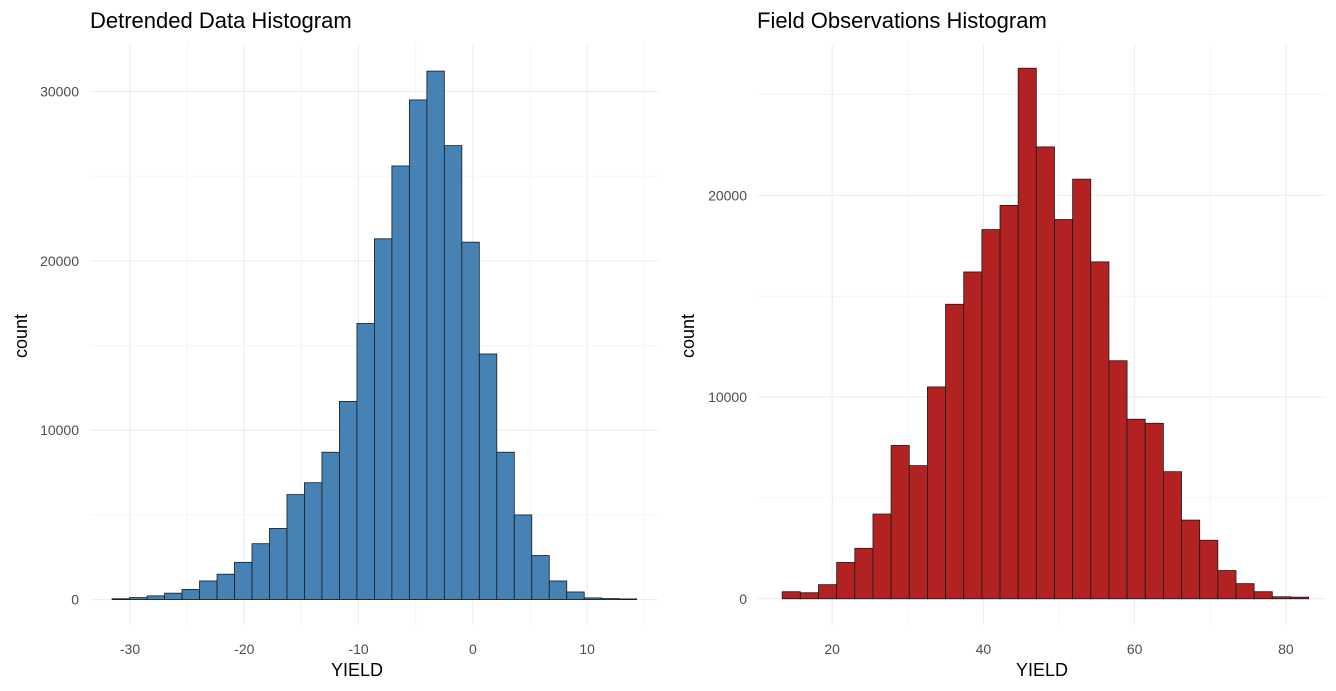  Describe the element at coordinates (984, 649) in the screenshot. I see `field-x-tick-label: 40` at that location.